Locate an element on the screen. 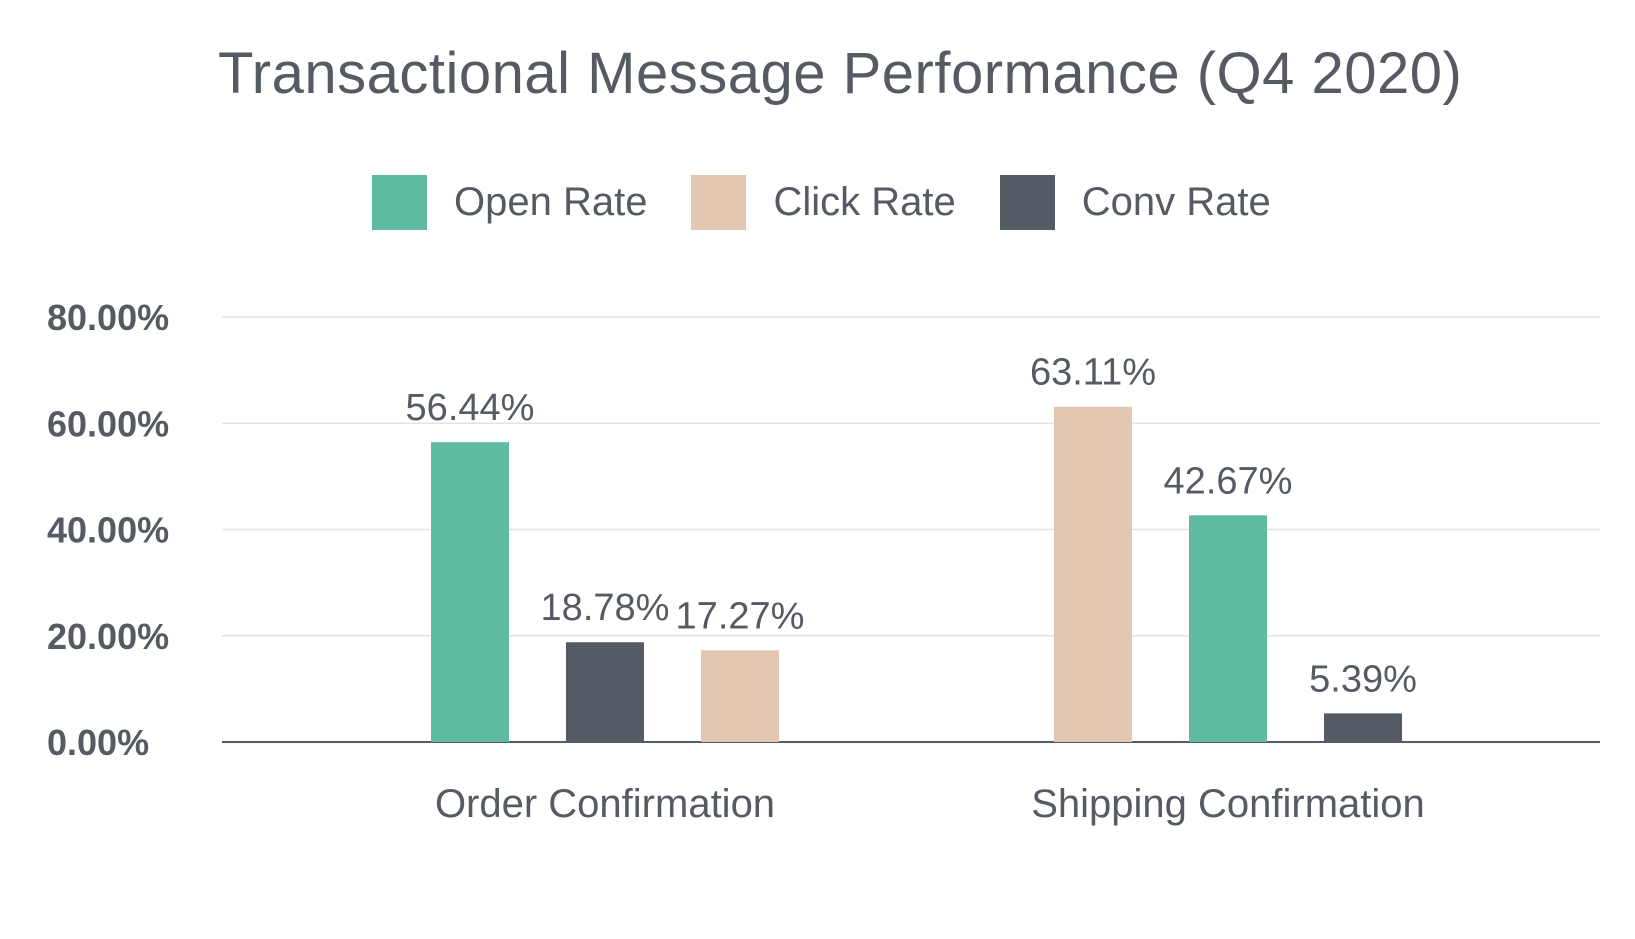 This screenshot has width=1635, height=939. y-tick-label: 80.00% is located at coordinates (108, 317).